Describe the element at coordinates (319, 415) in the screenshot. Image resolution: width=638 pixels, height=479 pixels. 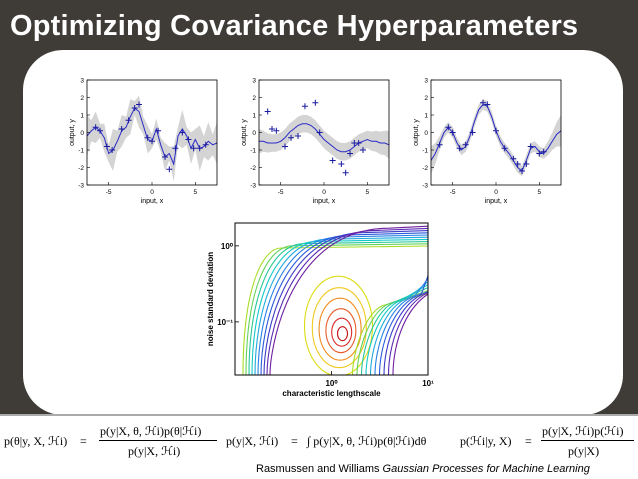
I see `divider` at that location.